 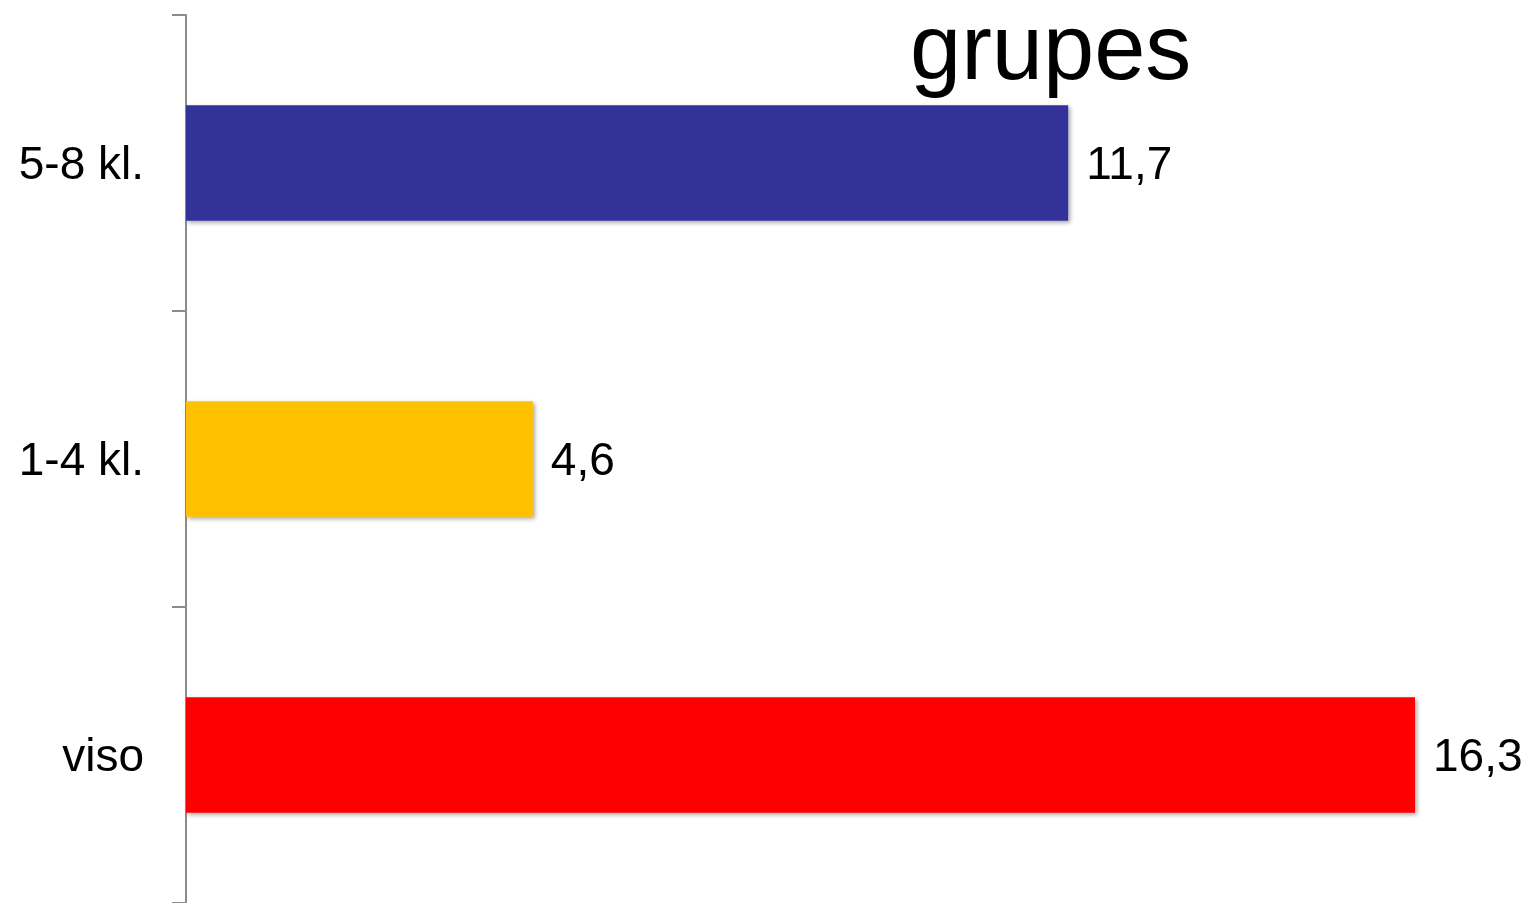 I want to click on y-tick-label: viso, so click(x=103, y=755).